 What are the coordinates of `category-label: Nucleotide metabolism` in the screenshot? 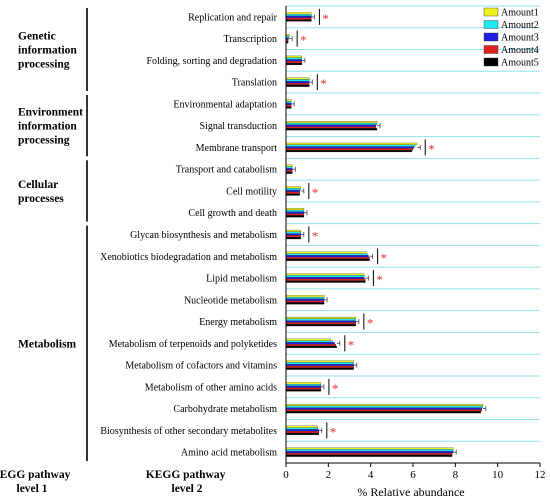 It's located at (230, 300).